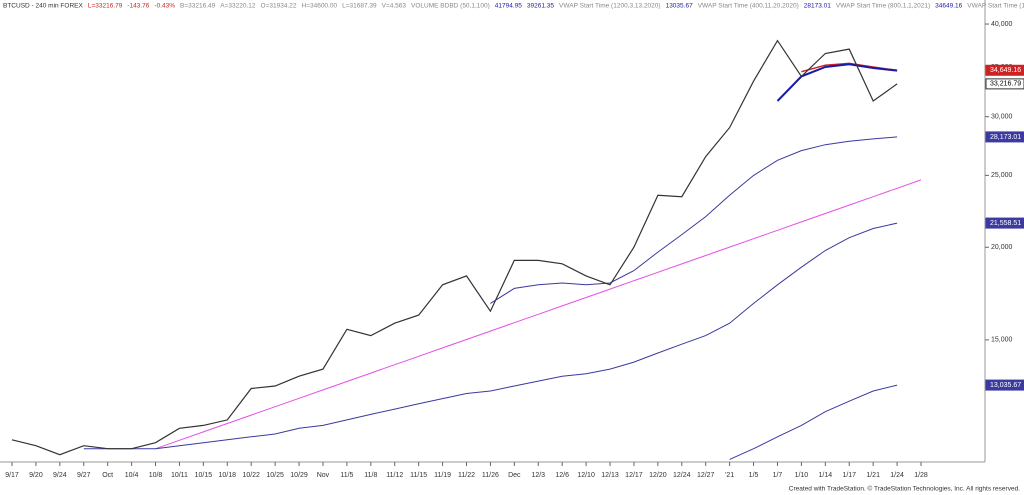 This screenshot has height=495, width=1024. What do you see at coordinates (319, 6) in the screenshot?
I see `header-item: H=34600.00` at bounding box center [319, 6].